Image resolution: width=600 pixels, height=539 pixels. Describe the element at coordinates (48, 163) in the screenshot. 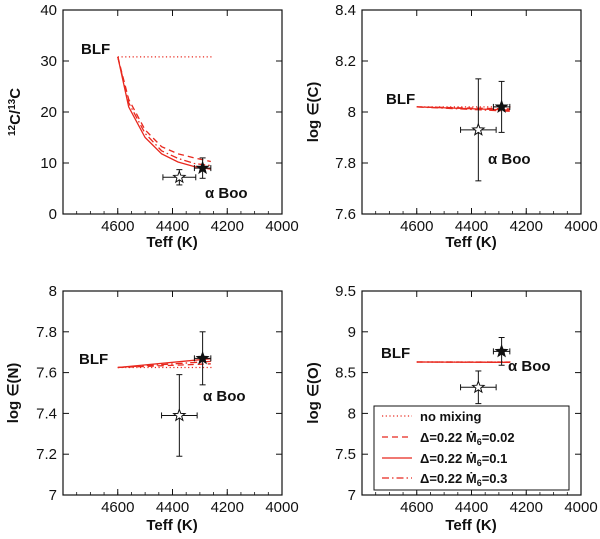

I see `y-tick-label: 10` at that location.